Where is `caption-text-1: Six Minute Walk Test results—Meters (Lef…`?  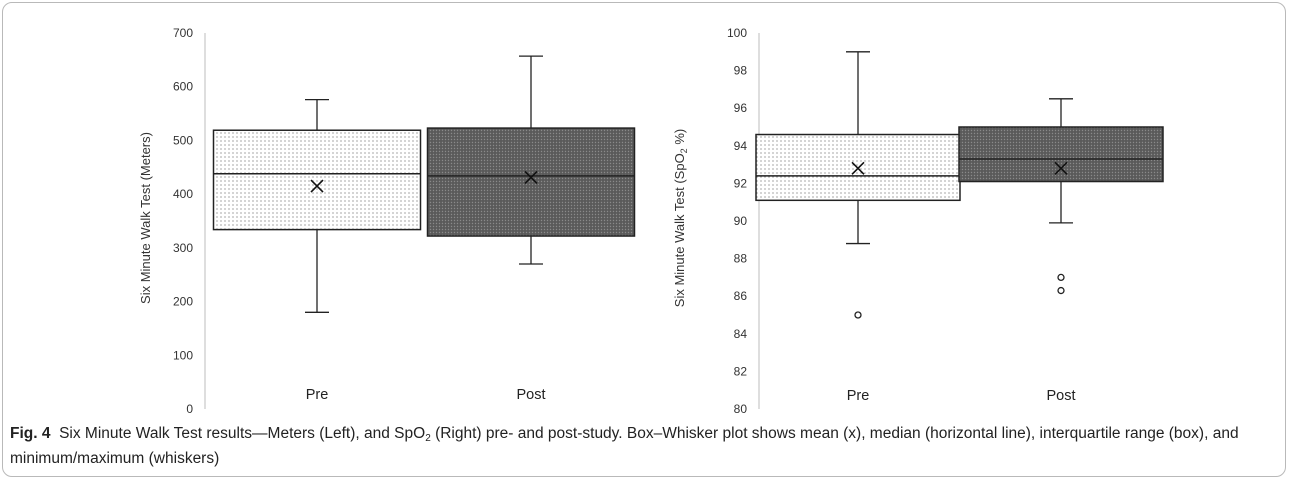 caption-text-1: Six Minute Walk Test results—Meters (Lef… is located at coordinates (238, 433).